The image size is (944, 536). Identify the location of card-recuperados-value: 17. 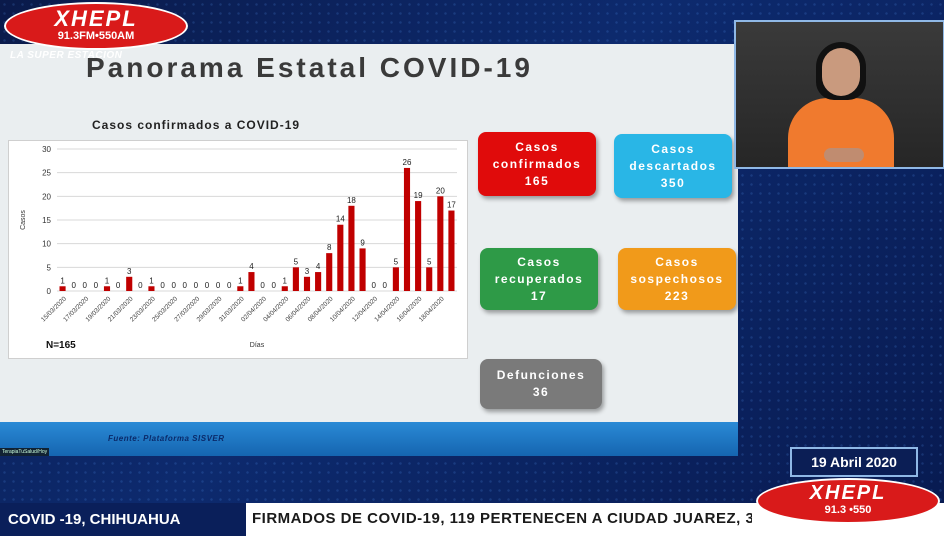
(539, 295).